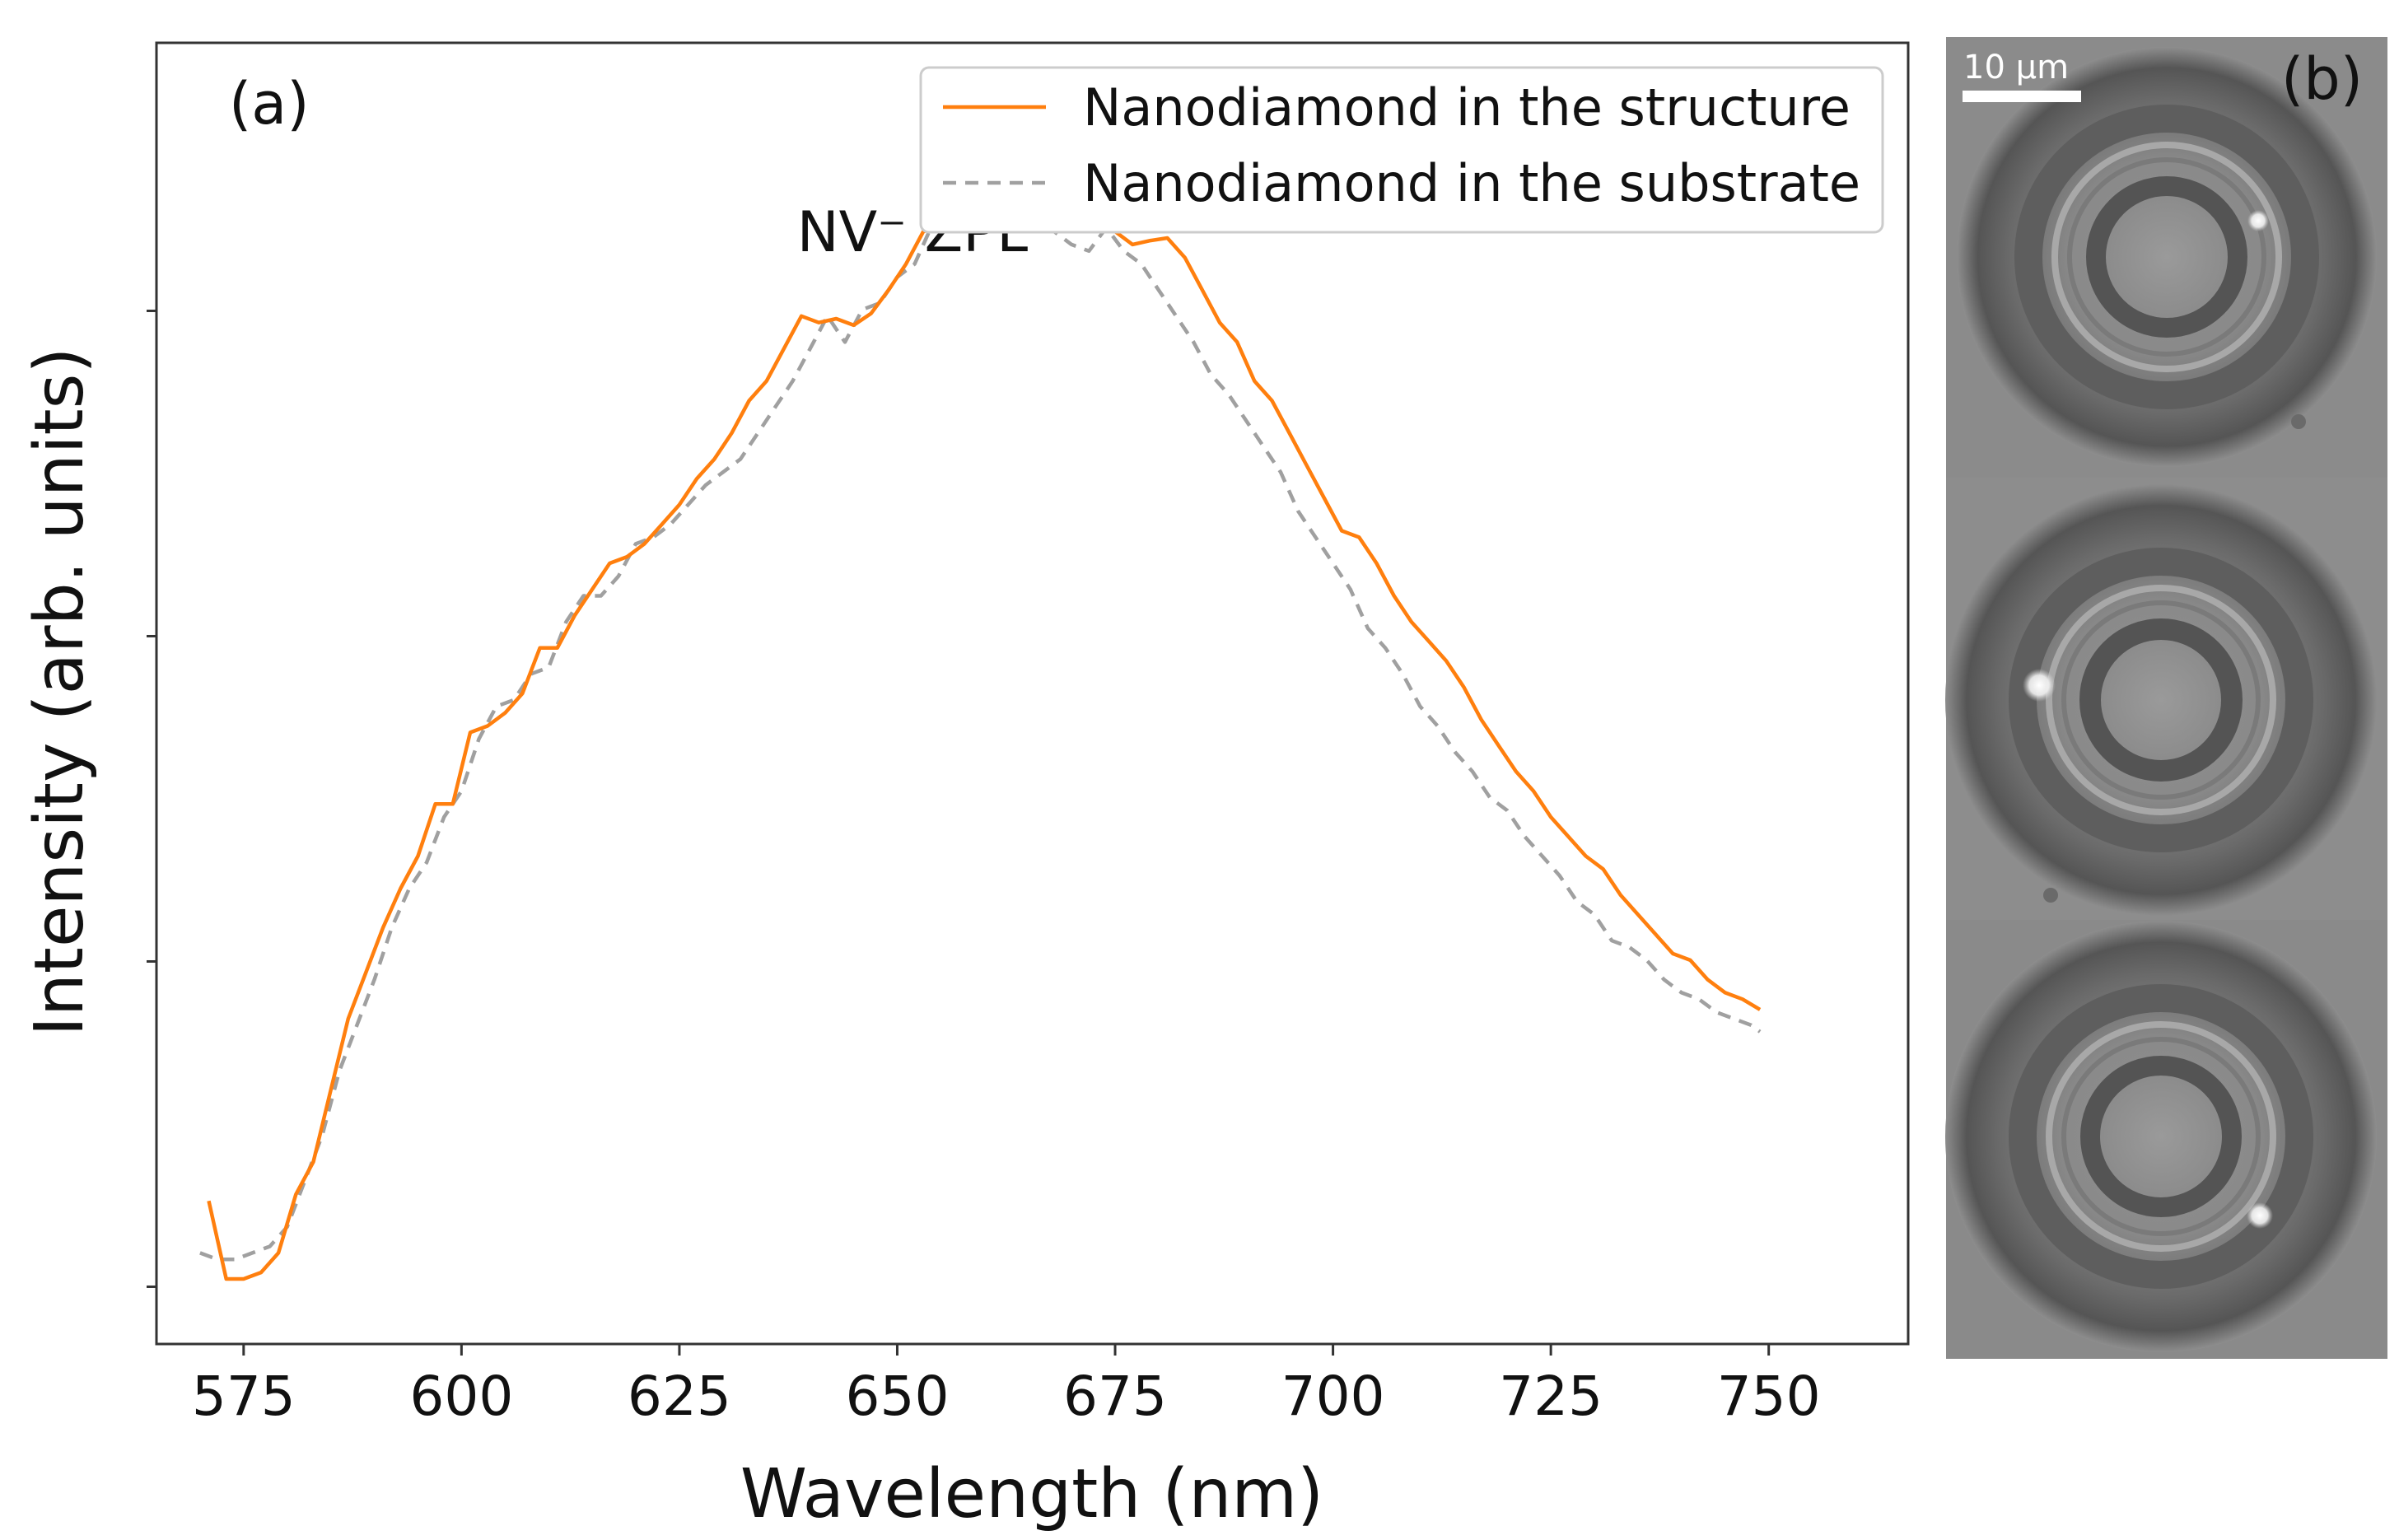 The height and width of the screenshot is (1540, 2399). Describe the element at coordinates (2166, 1139) in the screenshot. I see `micrograph-bottom` at that location.